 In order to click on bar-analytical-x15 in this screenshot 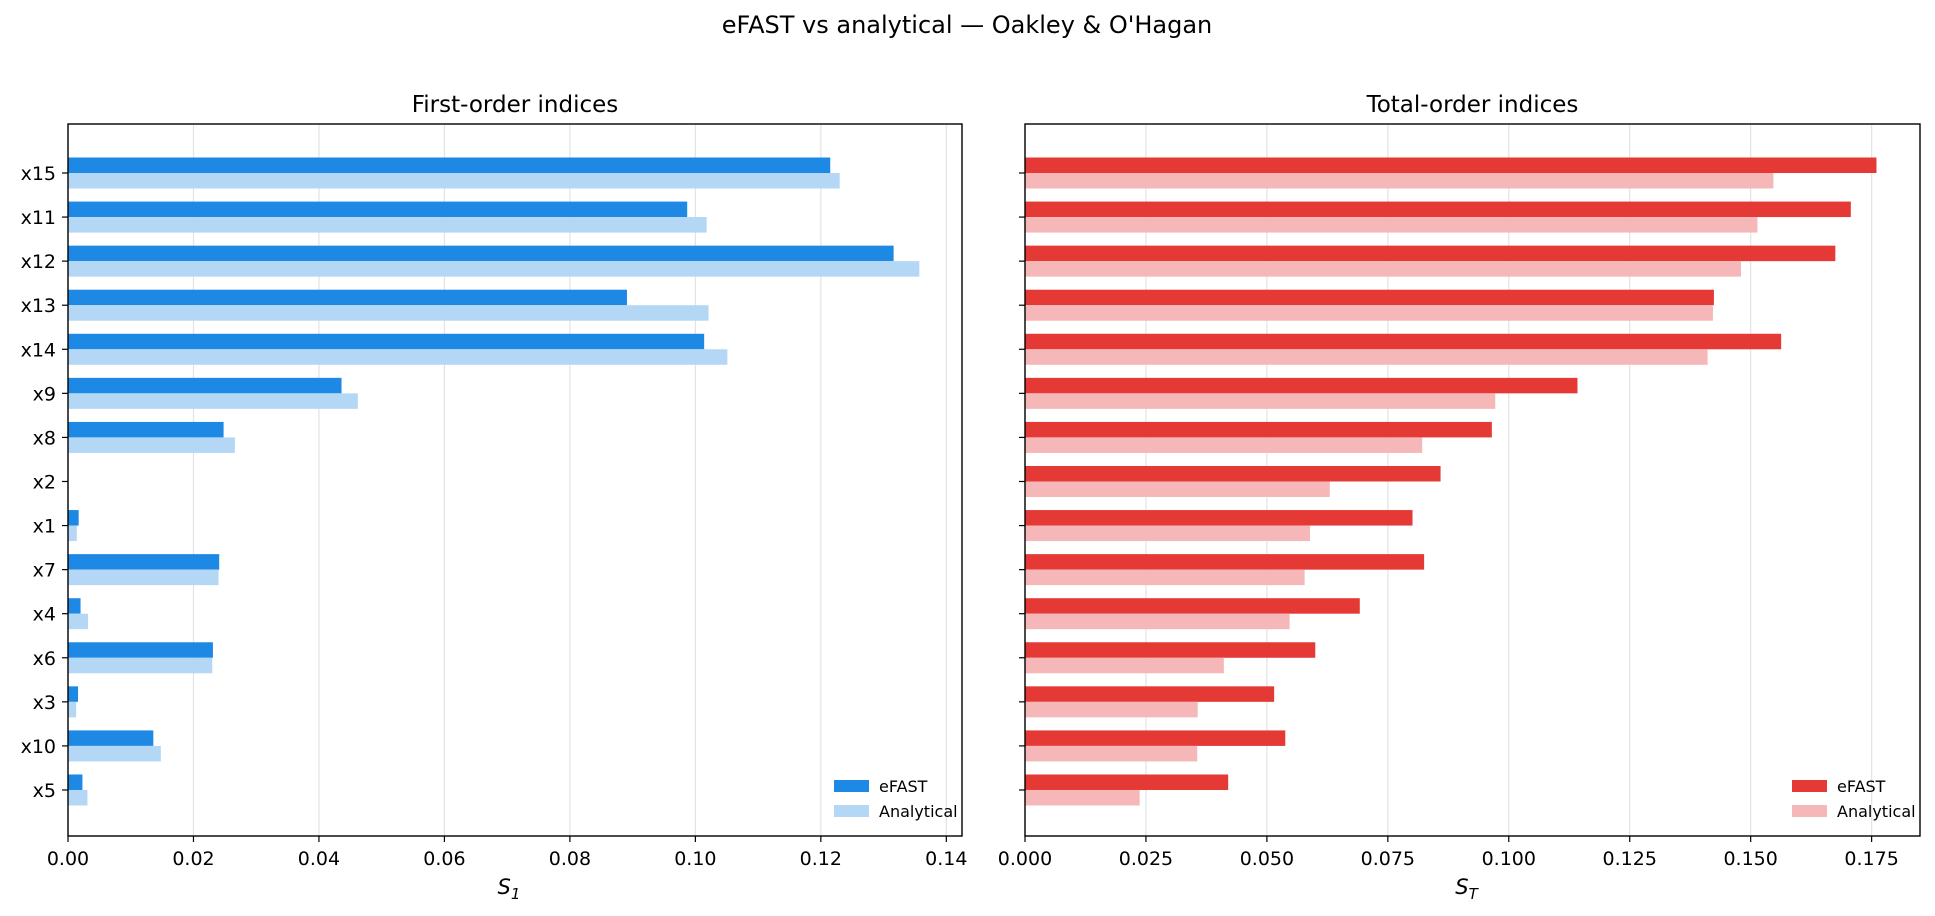, I will do `click(454, 181)`.